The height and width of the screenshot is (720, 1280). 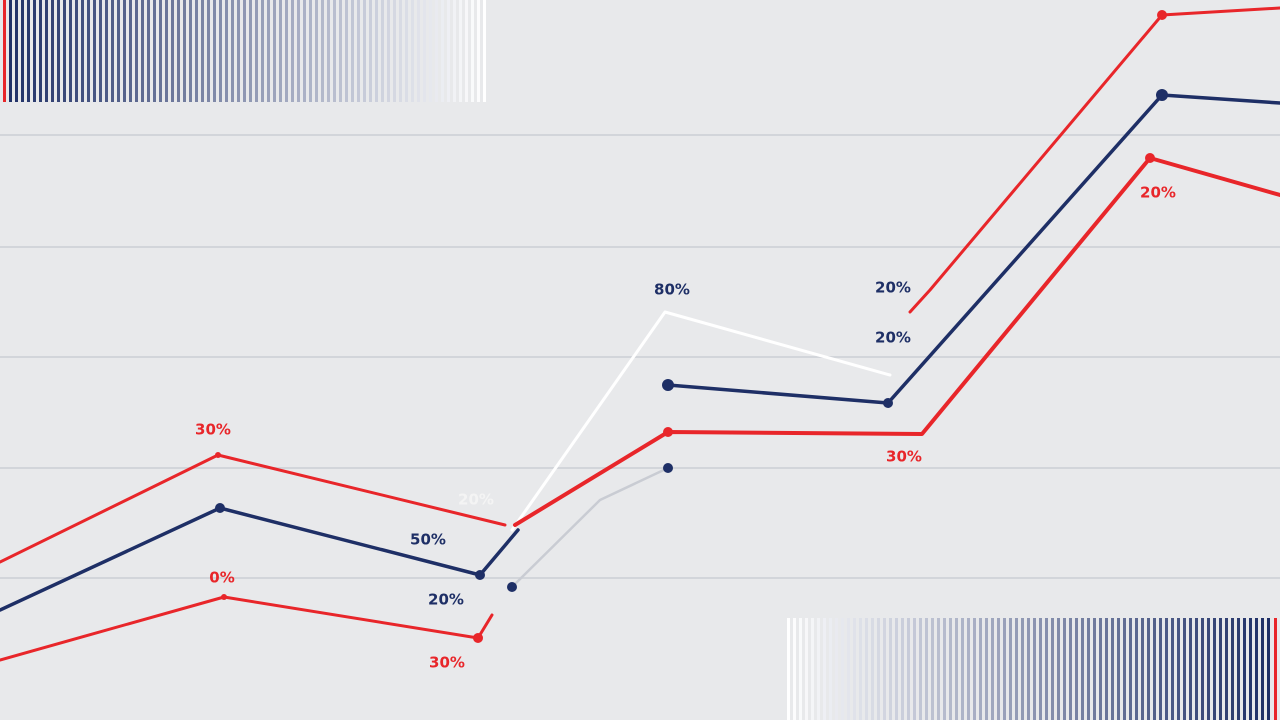 What do you see at coordinates (428, 540) in the screenshot?
I see `label: 50%` at bounding box center [428, 540].